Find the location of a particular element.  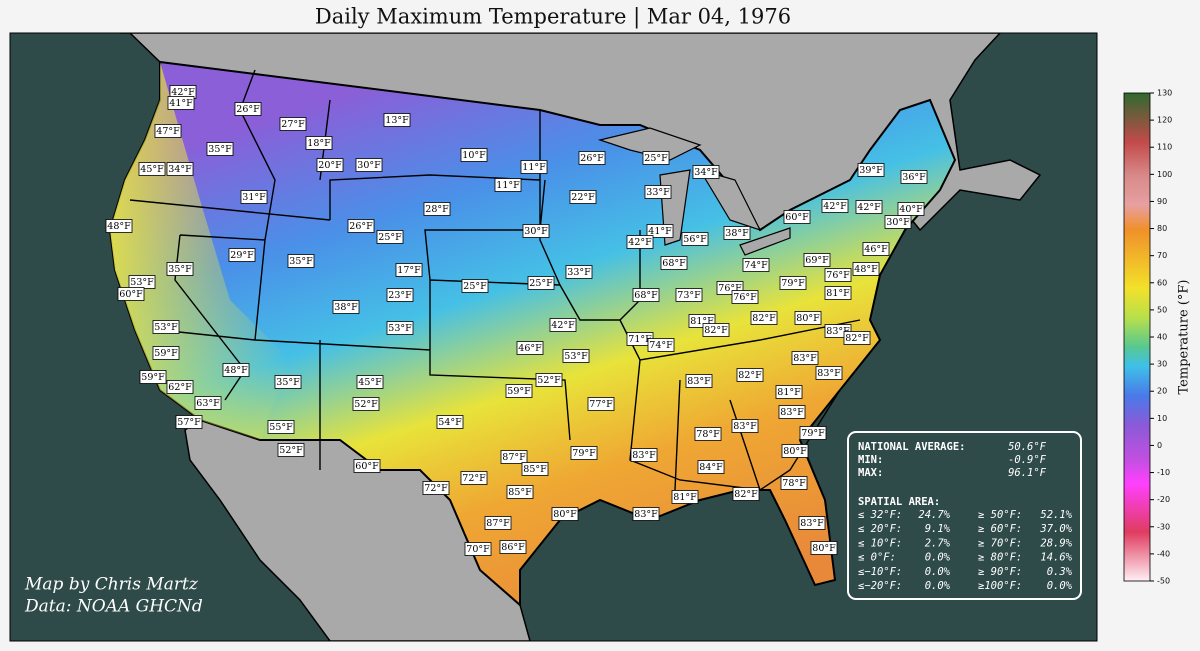

station-label: 52°F is located at coordinates (366, 404).